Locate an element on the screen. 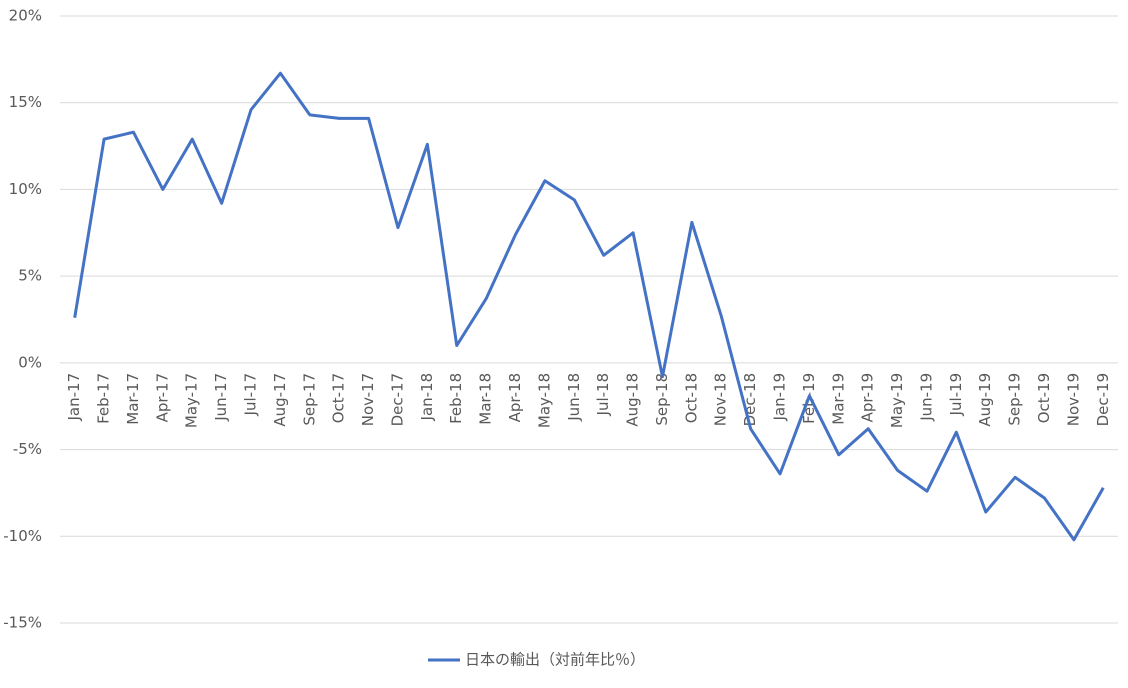  x-tick-label: Sep-18 is located at coordinates (662, 399).